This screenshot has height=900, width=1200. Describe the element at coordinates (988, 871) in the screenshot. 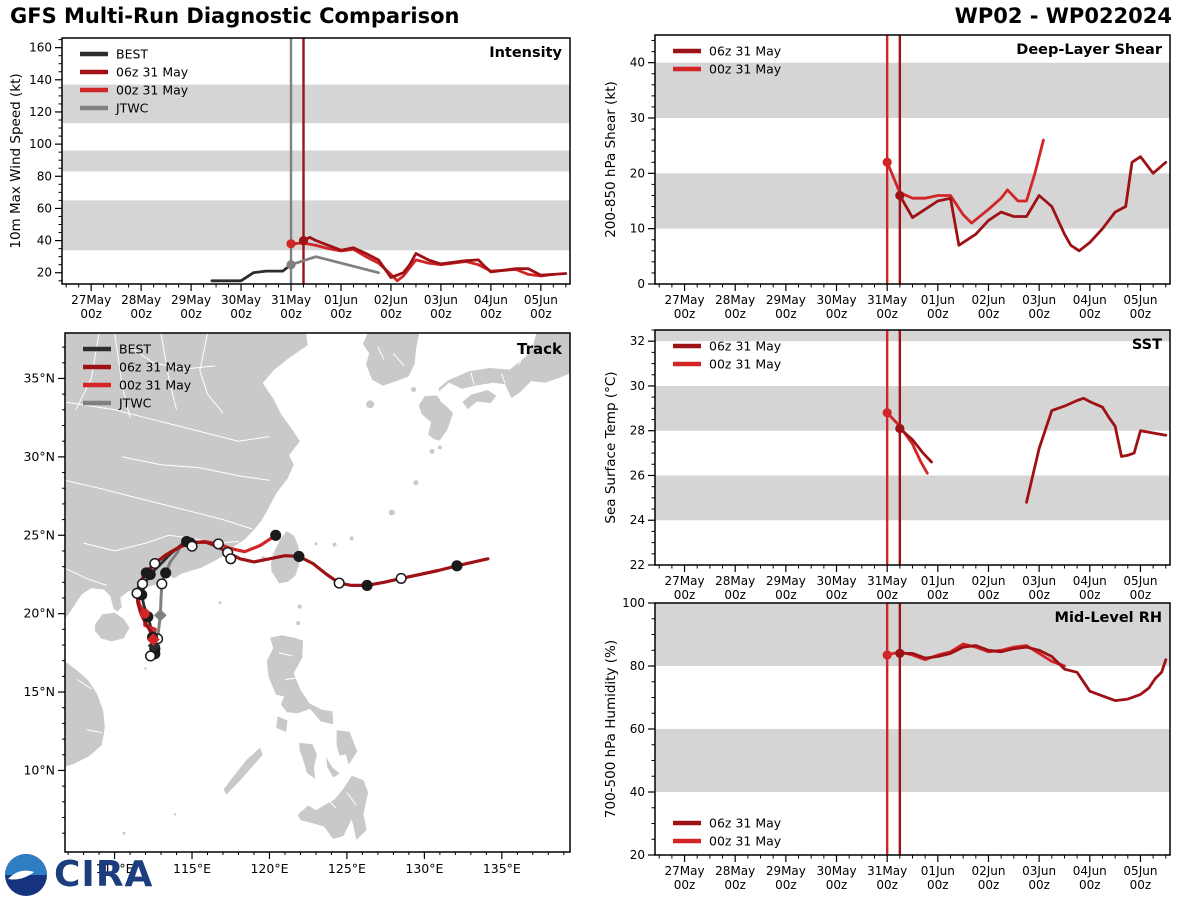

I see `svg-text: 02Jun` at that location.